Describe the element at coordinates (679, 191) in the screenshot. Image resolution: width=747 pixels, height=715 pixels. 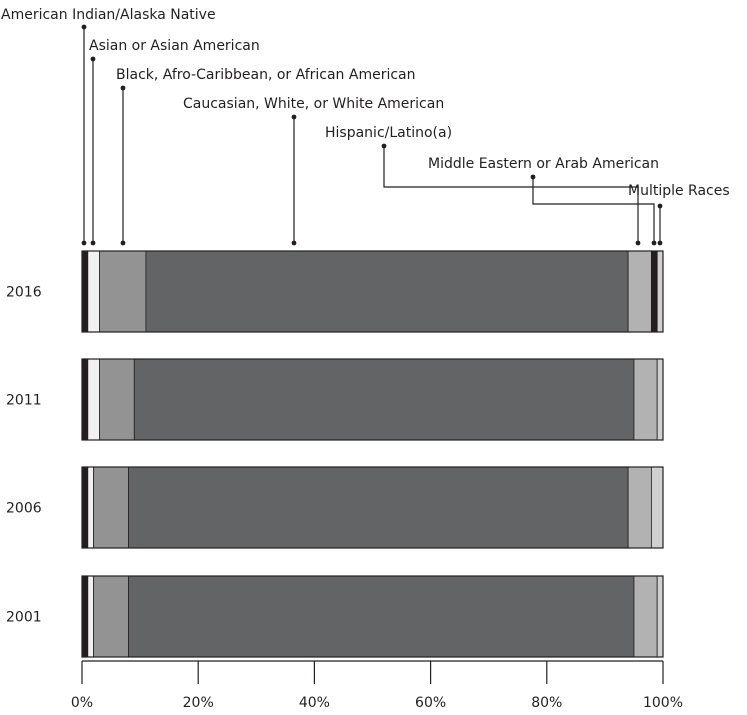
I see `legend-label: Multiple Races` at that location.